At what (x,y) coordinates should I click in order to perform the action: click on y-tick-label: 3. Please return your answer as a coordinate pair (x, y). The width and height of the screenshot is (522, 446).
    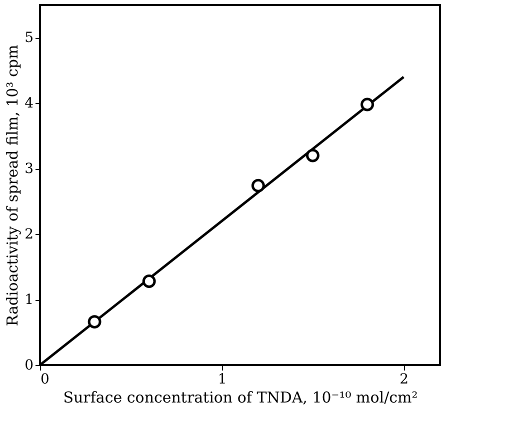
    Looking at the image, I should click on (29, 169).